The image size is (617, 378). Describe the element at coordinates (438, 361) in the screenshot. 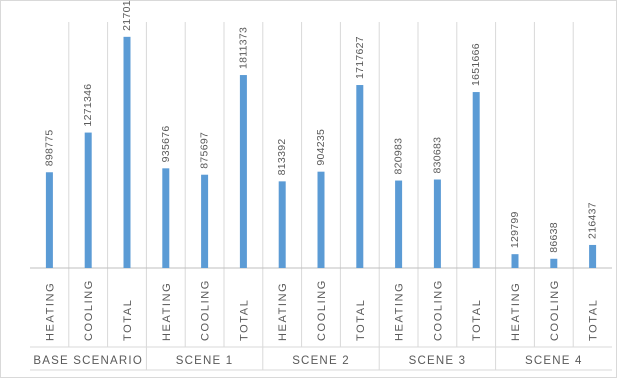

I see `group-label: SCENE 3` at that location.